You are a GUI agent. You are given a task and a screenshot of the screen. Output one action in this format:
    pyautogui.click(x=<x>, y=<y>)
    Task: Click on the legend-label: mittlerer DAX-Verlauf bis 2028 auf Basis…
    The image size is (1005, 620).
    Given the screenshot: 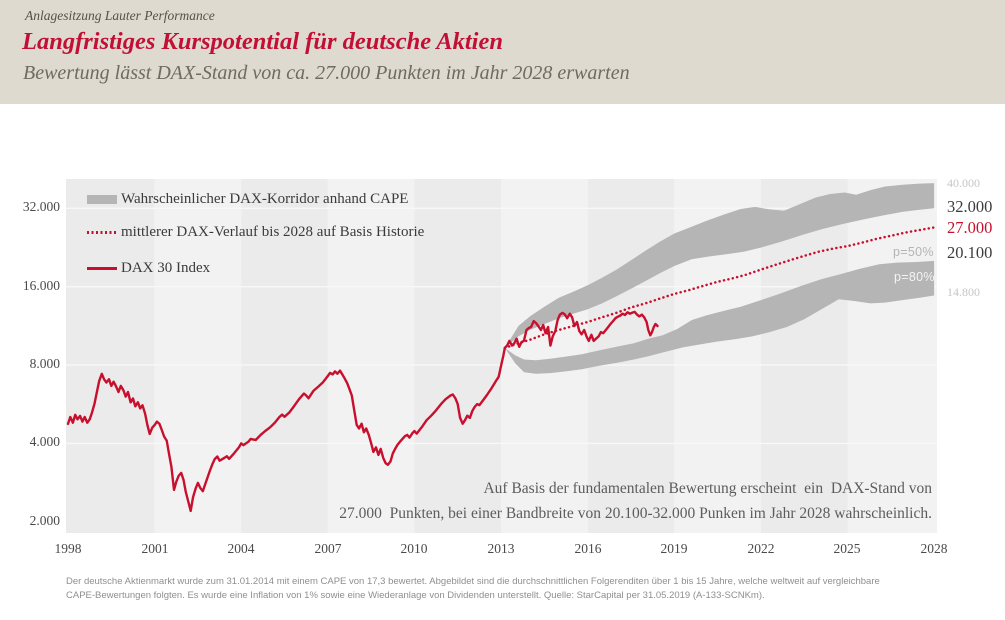 What is the action you would take?
    pyautogui.click(x=273, y=232)
    